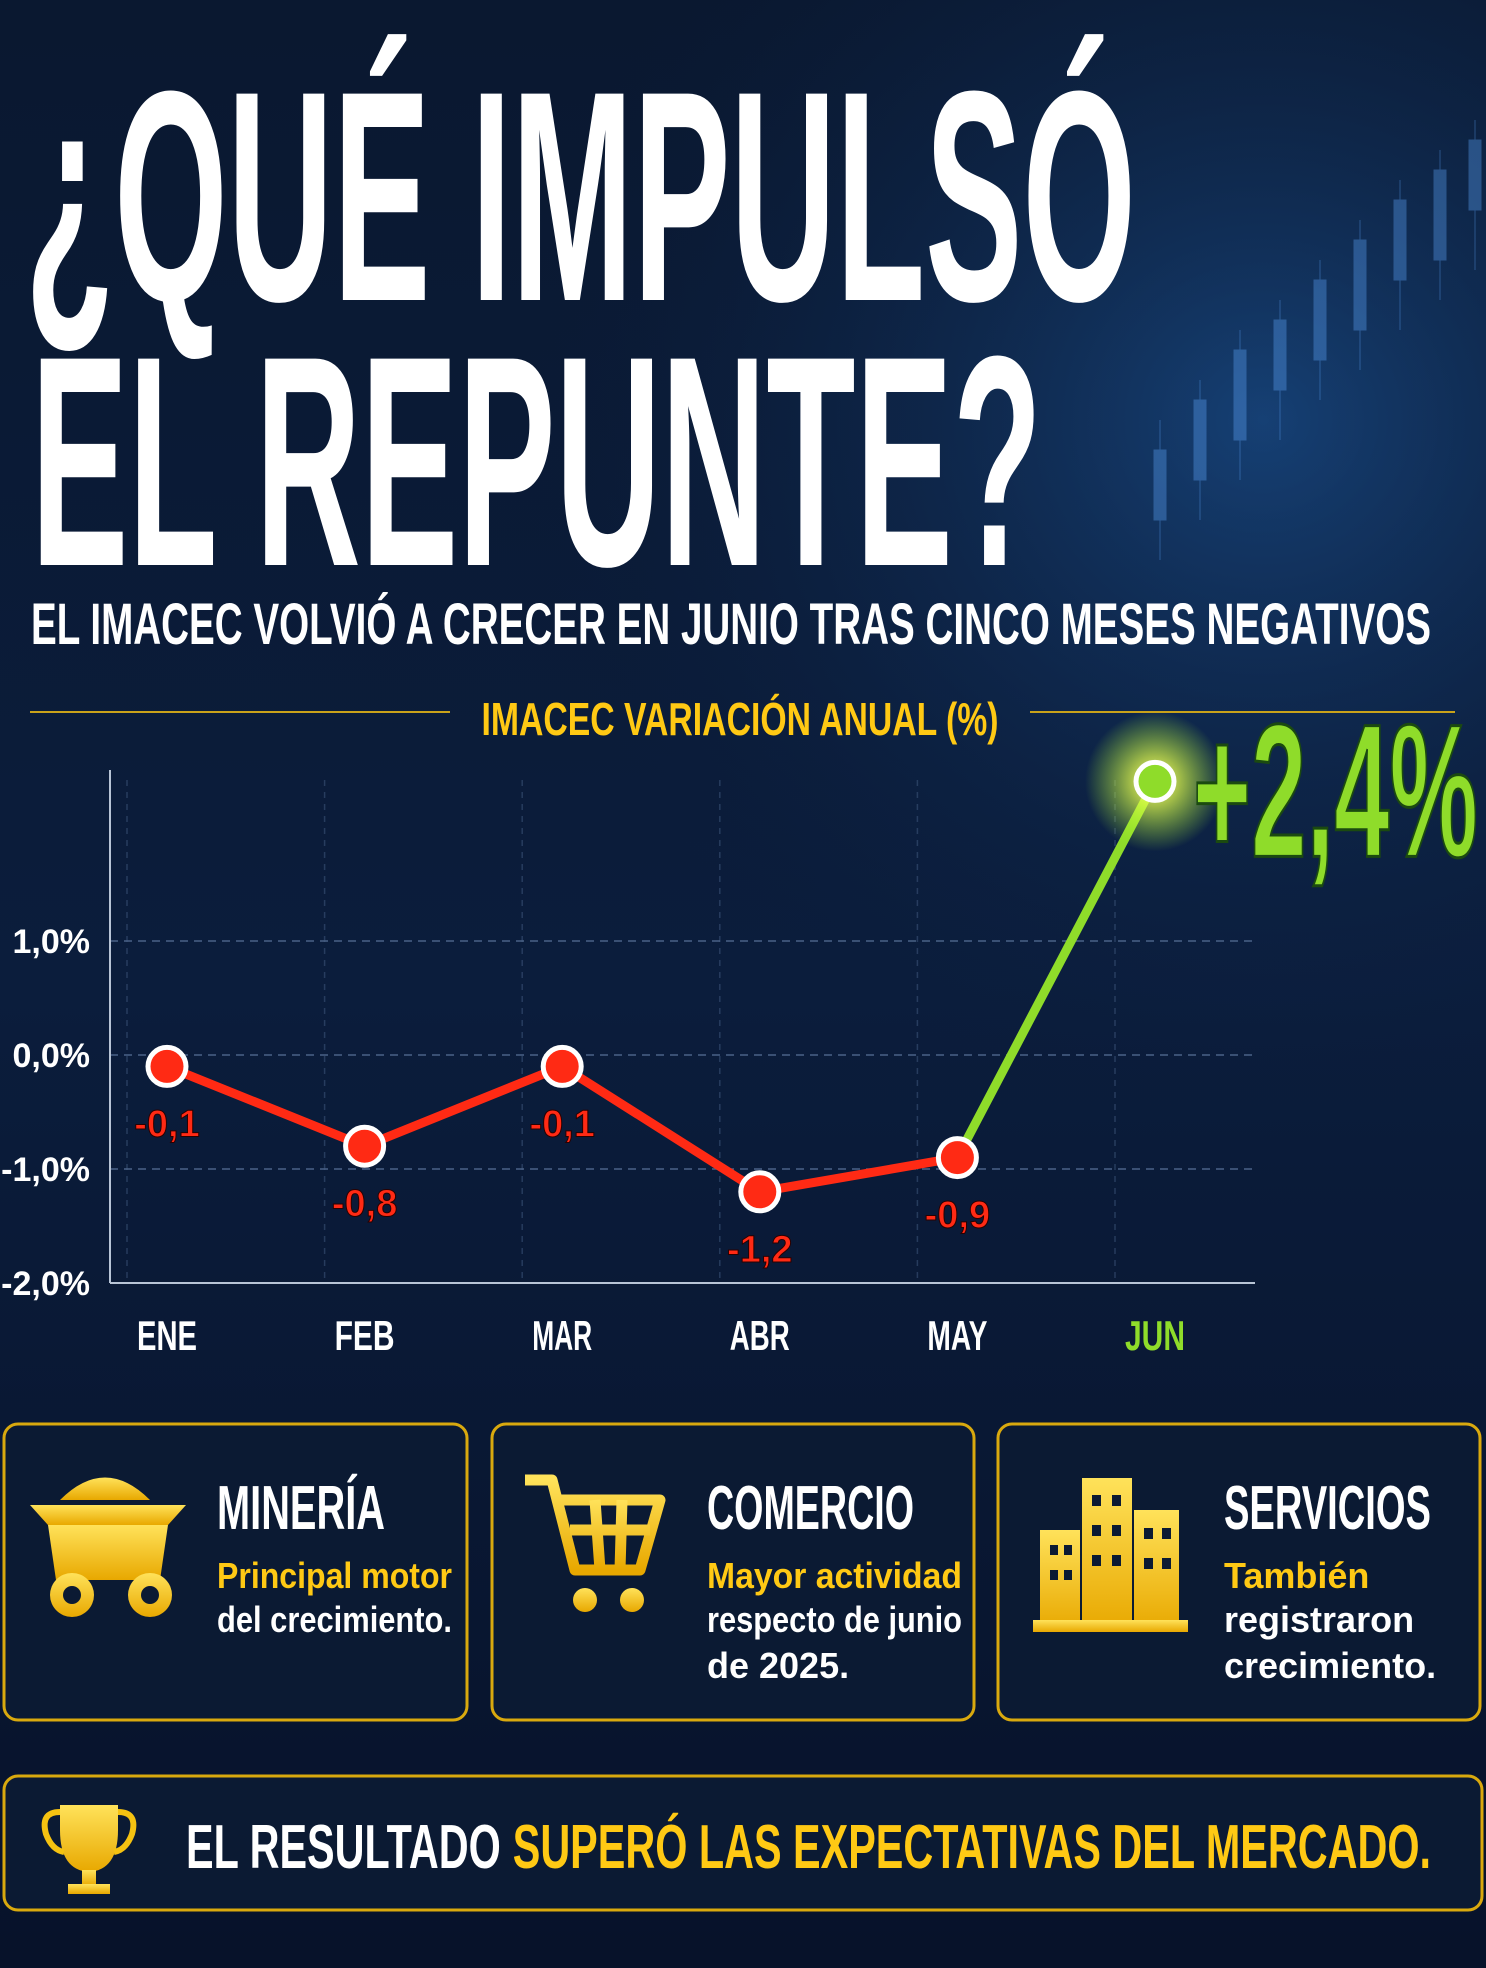 This screenshot has width=1486, height=1968. I want to click on x-tick-label: ENE, so click(167, 1335).